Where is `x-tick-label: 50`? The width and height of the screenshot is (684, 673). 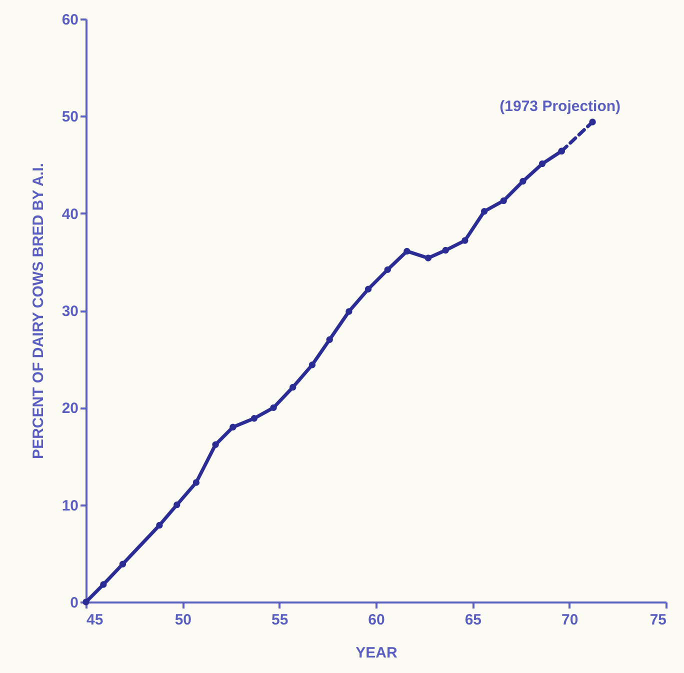 x-tick-label: 50 is located at coordinates (183, 620).